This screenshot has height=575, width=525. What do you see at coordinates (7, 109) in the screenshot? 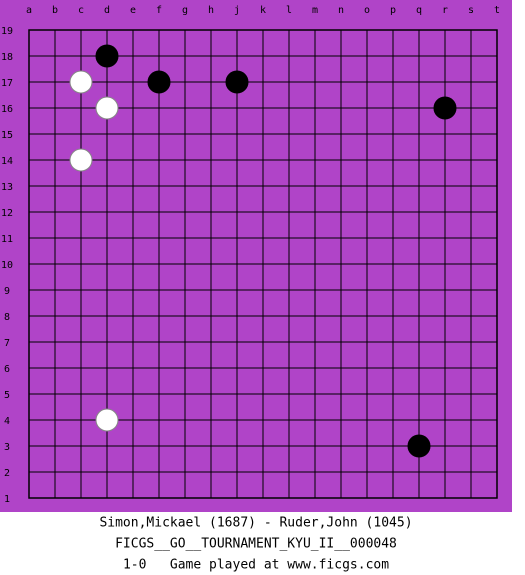
I see `row-label: 16` at bounding box center [7, 109].